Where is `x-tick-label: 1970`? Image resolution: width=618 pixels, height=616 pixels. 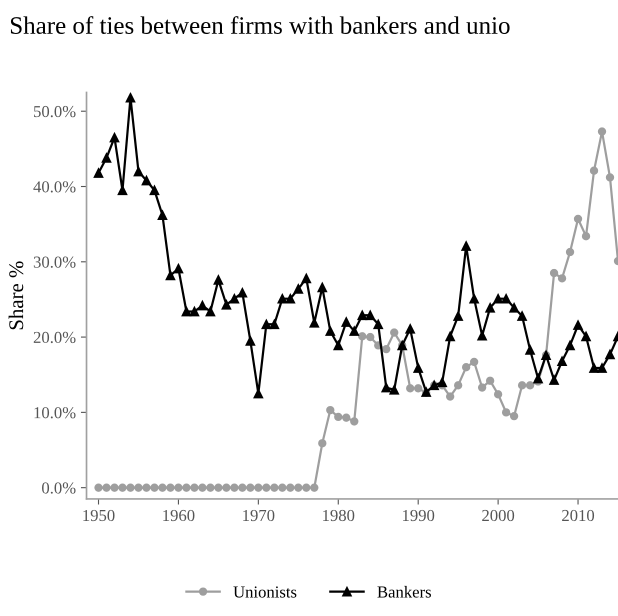
x-tick-label: 1970 is located at coordinates (258, 516).